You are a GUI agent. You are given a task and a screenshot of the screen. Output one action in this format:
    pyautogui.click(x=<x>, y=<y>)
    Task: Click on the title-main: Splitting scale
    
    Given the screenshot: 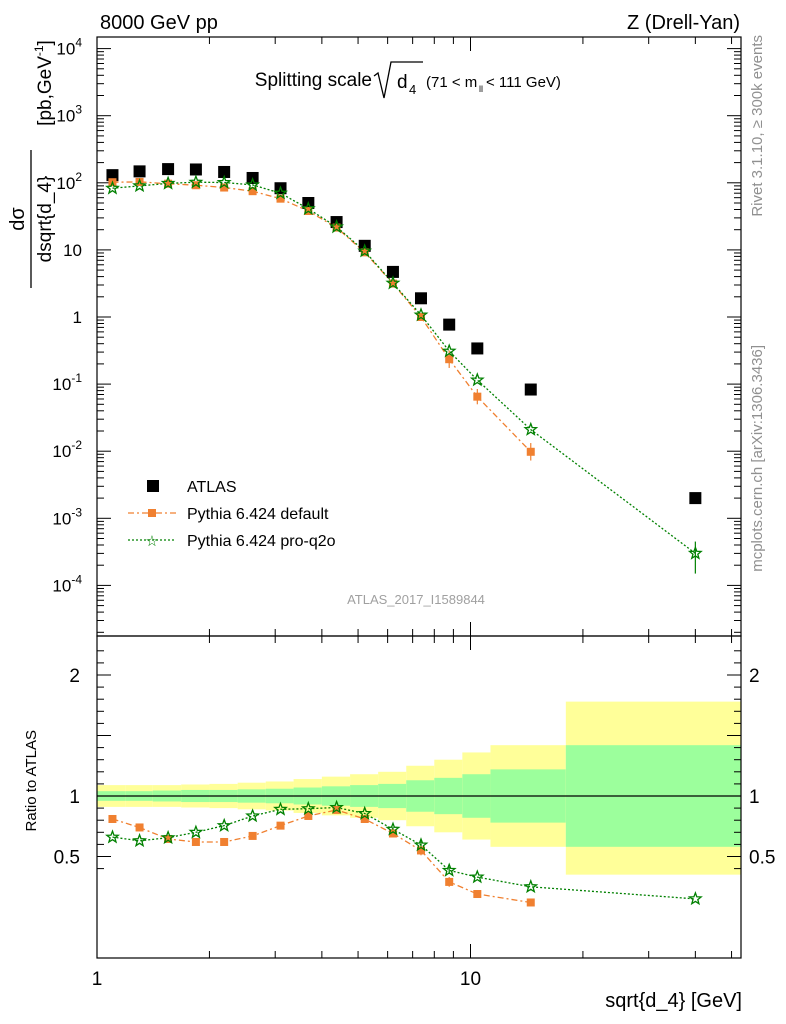 What is the action you would take?
    pyautogui.click(x=313, y=80)
    